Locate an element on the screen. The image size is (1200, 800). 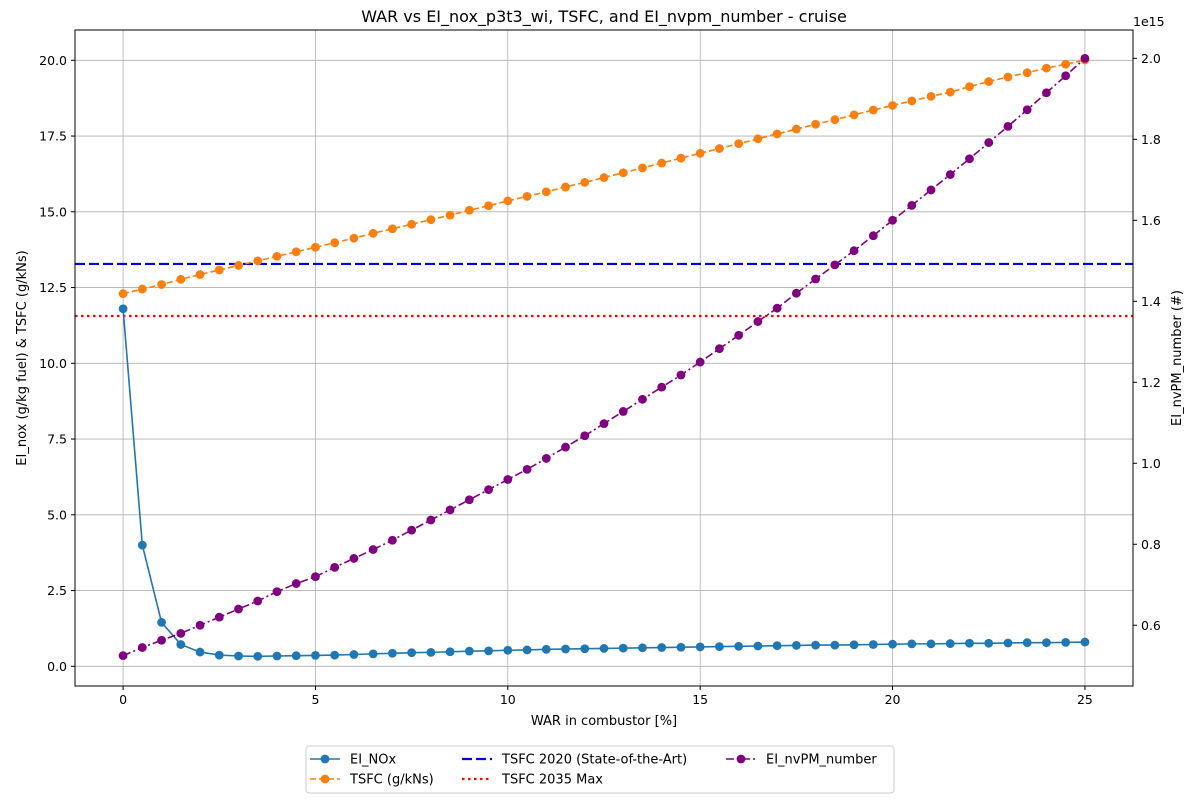
legend-item-ei-nox: EI_NOx is located at coordinates (353, 760).